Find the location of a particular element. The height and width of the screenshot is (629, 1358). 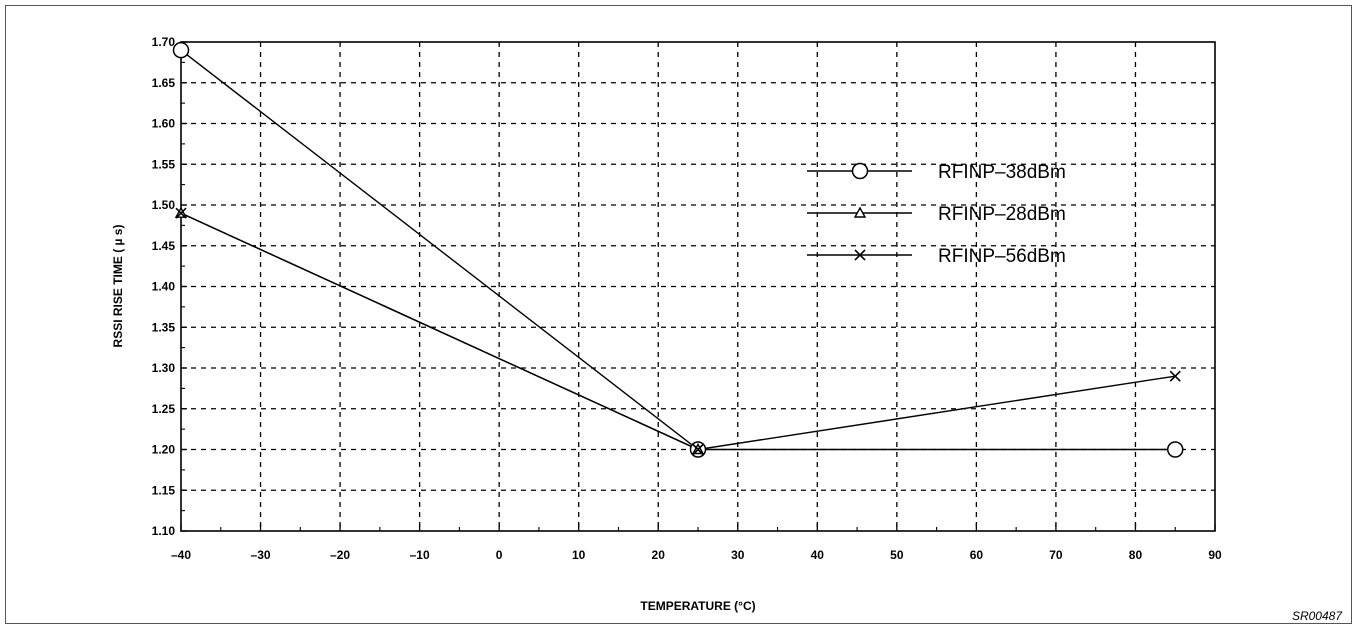

x-tick-label: –20 is located at coordinates (340, 555).